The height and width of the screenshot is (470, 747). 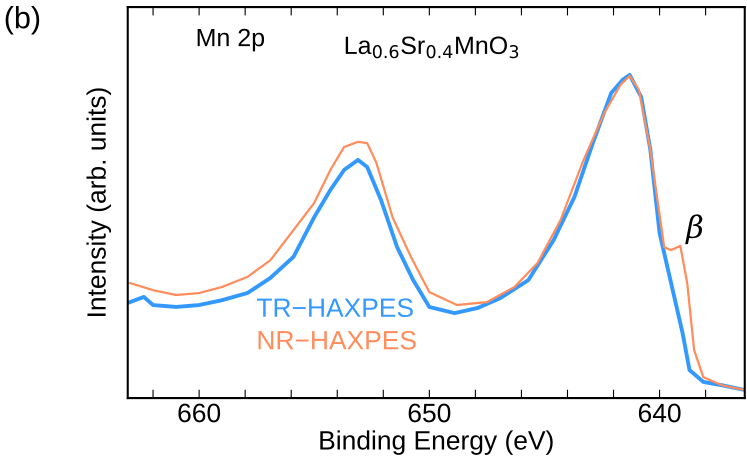 I want to click on text: La$_{0.6}$Sr$_{0.4}$MnO$_{3}$, so click(x=432, y=47).